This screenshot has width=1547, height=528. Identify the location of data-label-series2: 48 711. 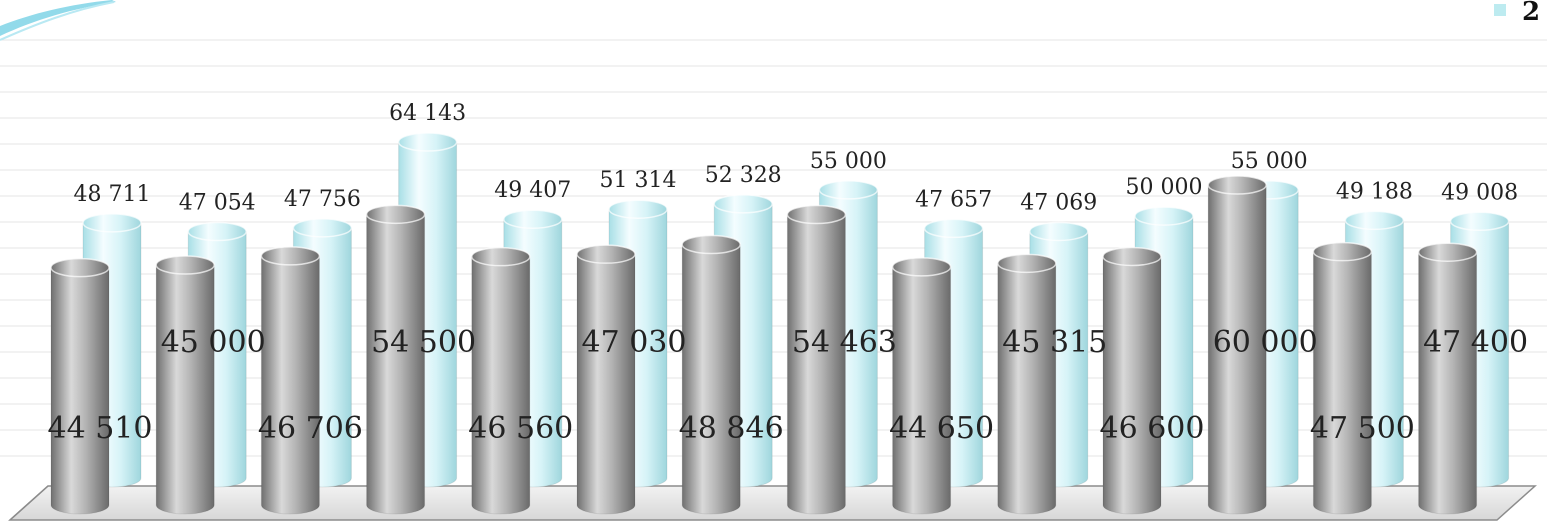
(112, 194).